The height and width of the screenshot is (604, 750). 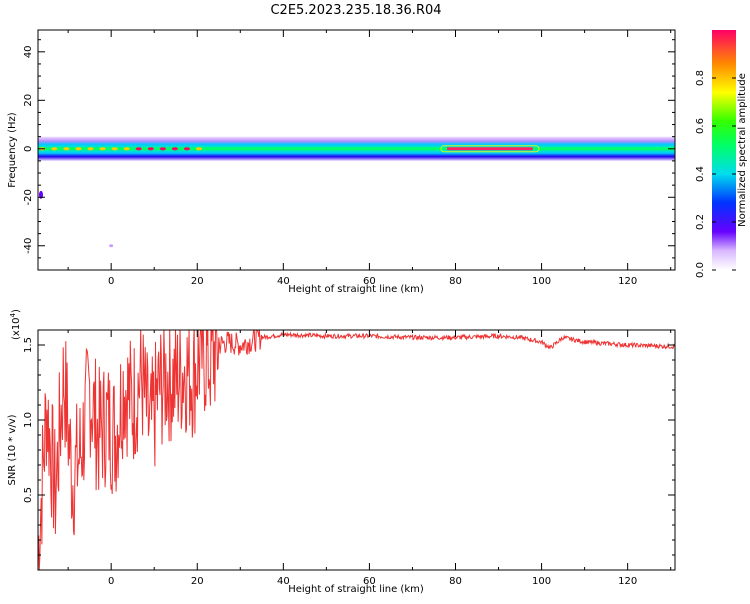 What do you see at coordinates (16, 311) in the screenshot?
I see `snr-multiplier-close: )` at bounding box center [16, 311].